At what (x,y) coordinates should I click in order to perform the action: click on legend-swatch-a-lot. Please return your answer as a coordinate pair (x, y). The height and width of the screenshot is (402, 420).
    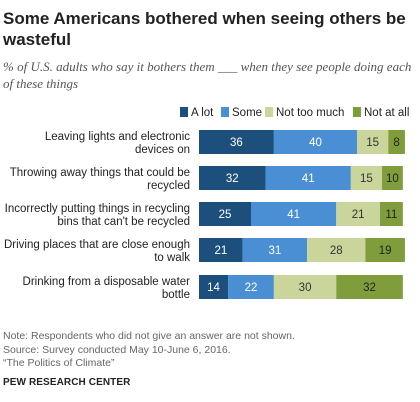
    Looking at the image, I should click on (184, 112).